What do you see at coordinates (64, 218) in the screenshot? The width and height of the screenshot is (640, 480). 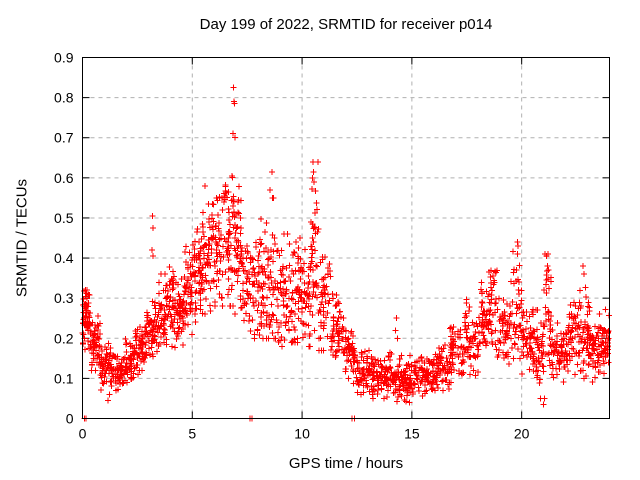 I see `y-tick-label: 0.5` at bounding box center [64, 218].